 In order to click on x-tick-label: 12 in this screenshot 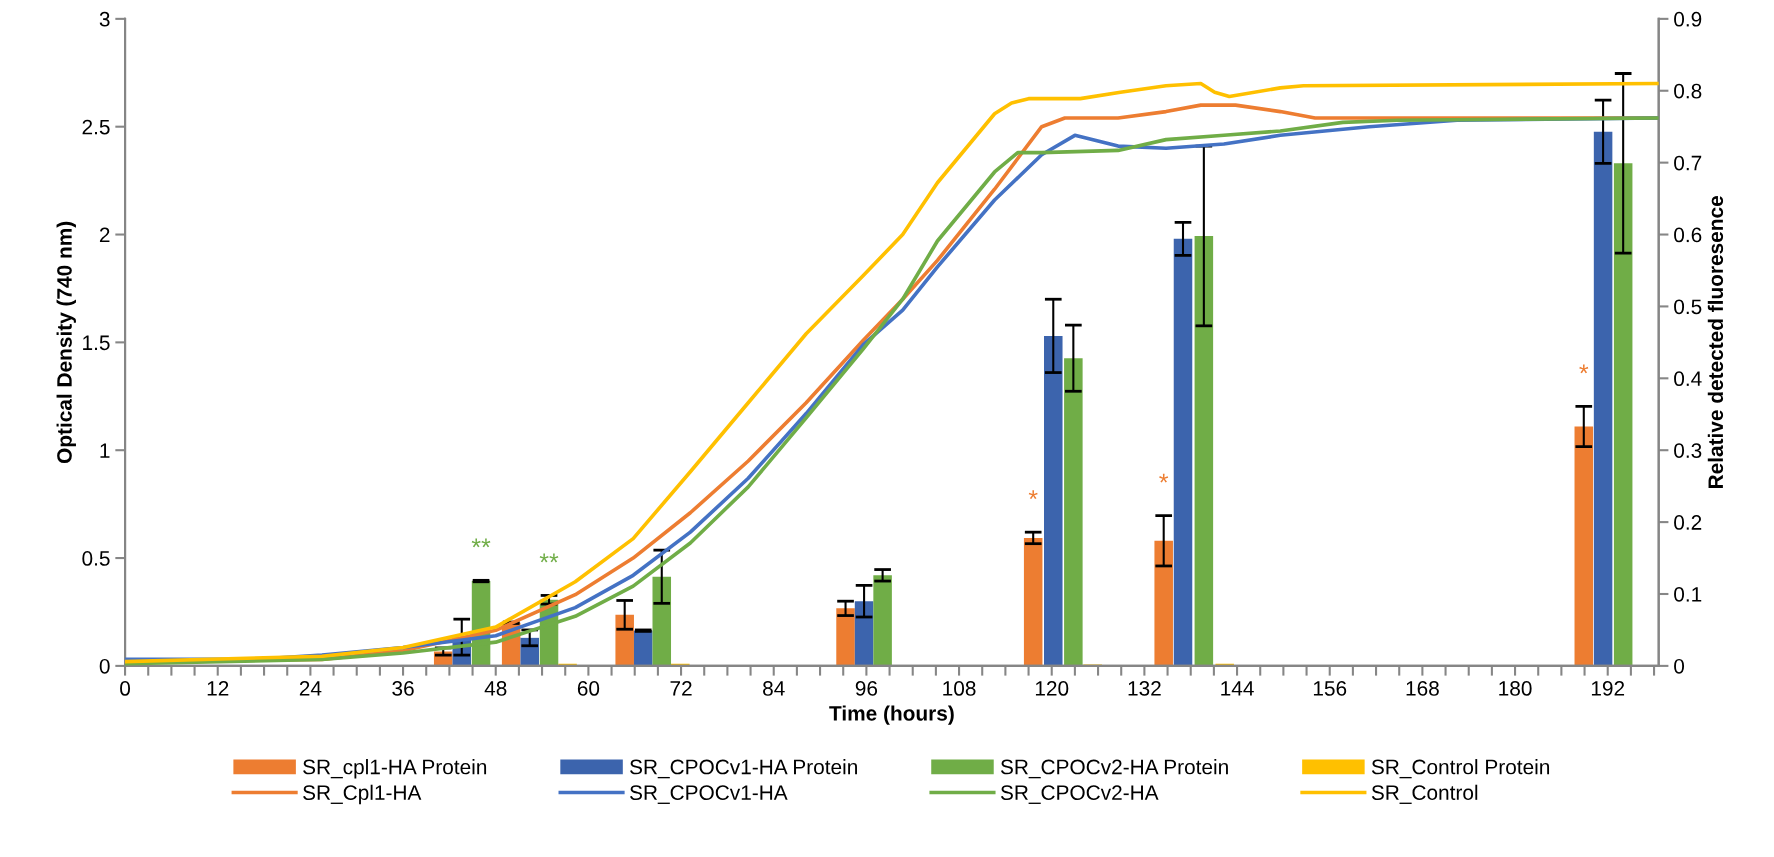, I will do `click(218, 688)`.